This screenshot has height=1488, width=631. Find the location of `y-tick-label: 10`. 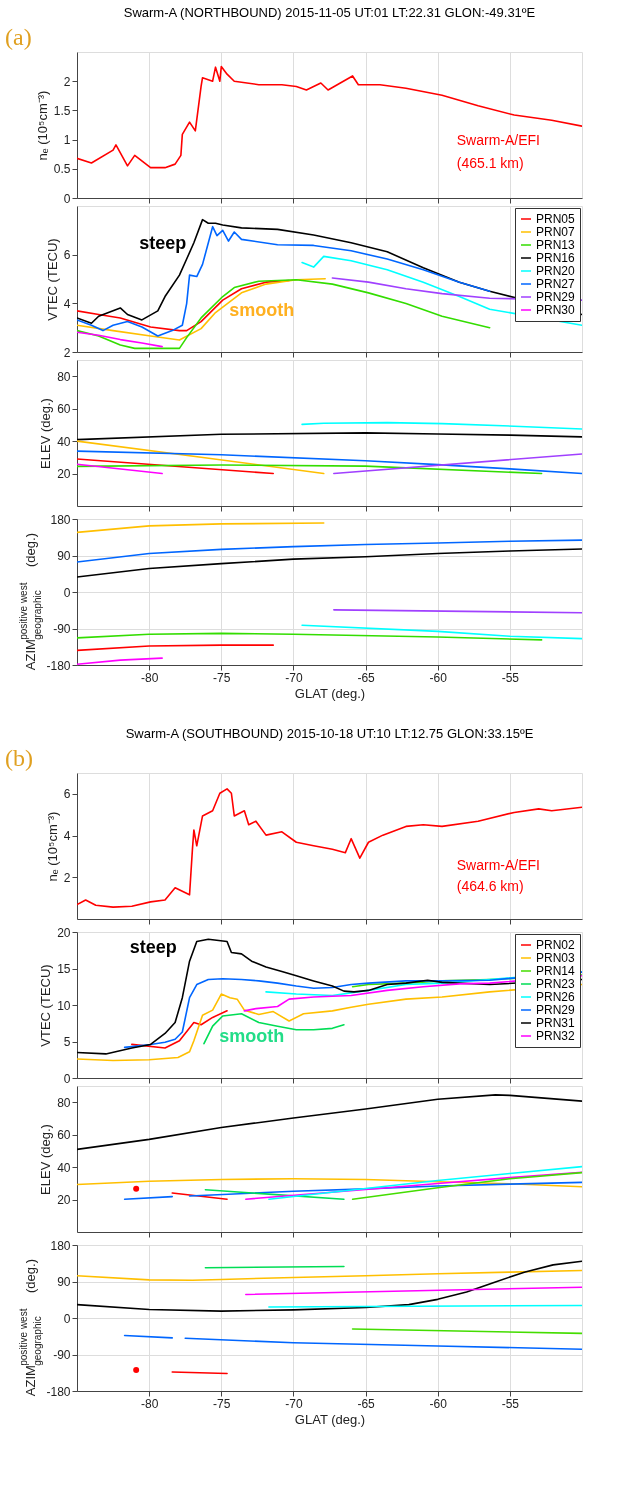

y-tick-label: 10 is located at coordinates (64, 1005).